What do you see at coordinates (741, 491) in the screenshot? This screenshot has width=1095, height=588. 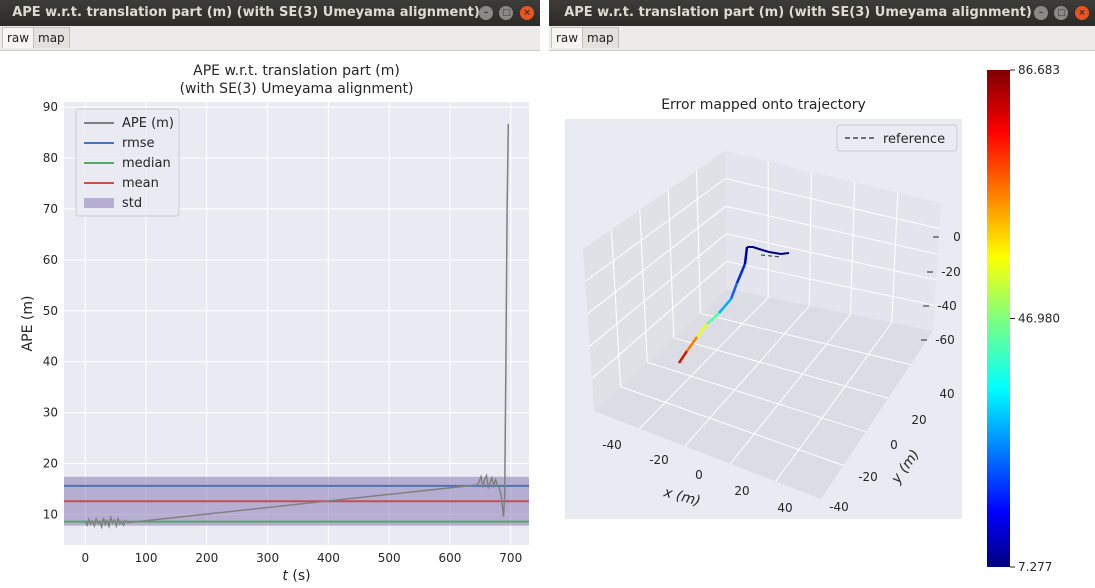 I see `x-tick-label: 20` at bounding box center [741, 491].